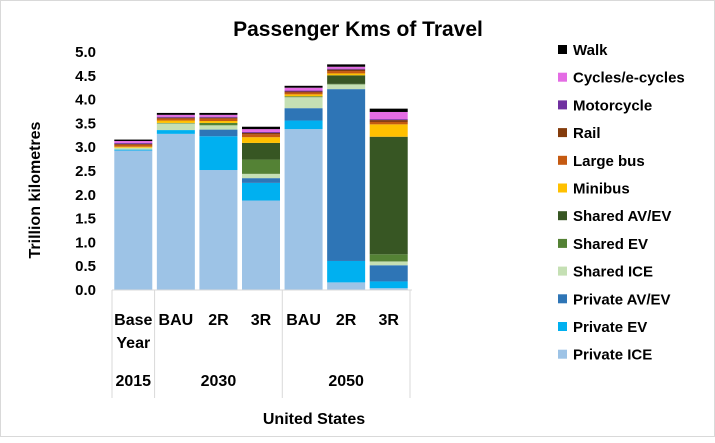 This screenshot has width=715, height=443. I want to click on x-tick-label: Base, so click(133, 320).